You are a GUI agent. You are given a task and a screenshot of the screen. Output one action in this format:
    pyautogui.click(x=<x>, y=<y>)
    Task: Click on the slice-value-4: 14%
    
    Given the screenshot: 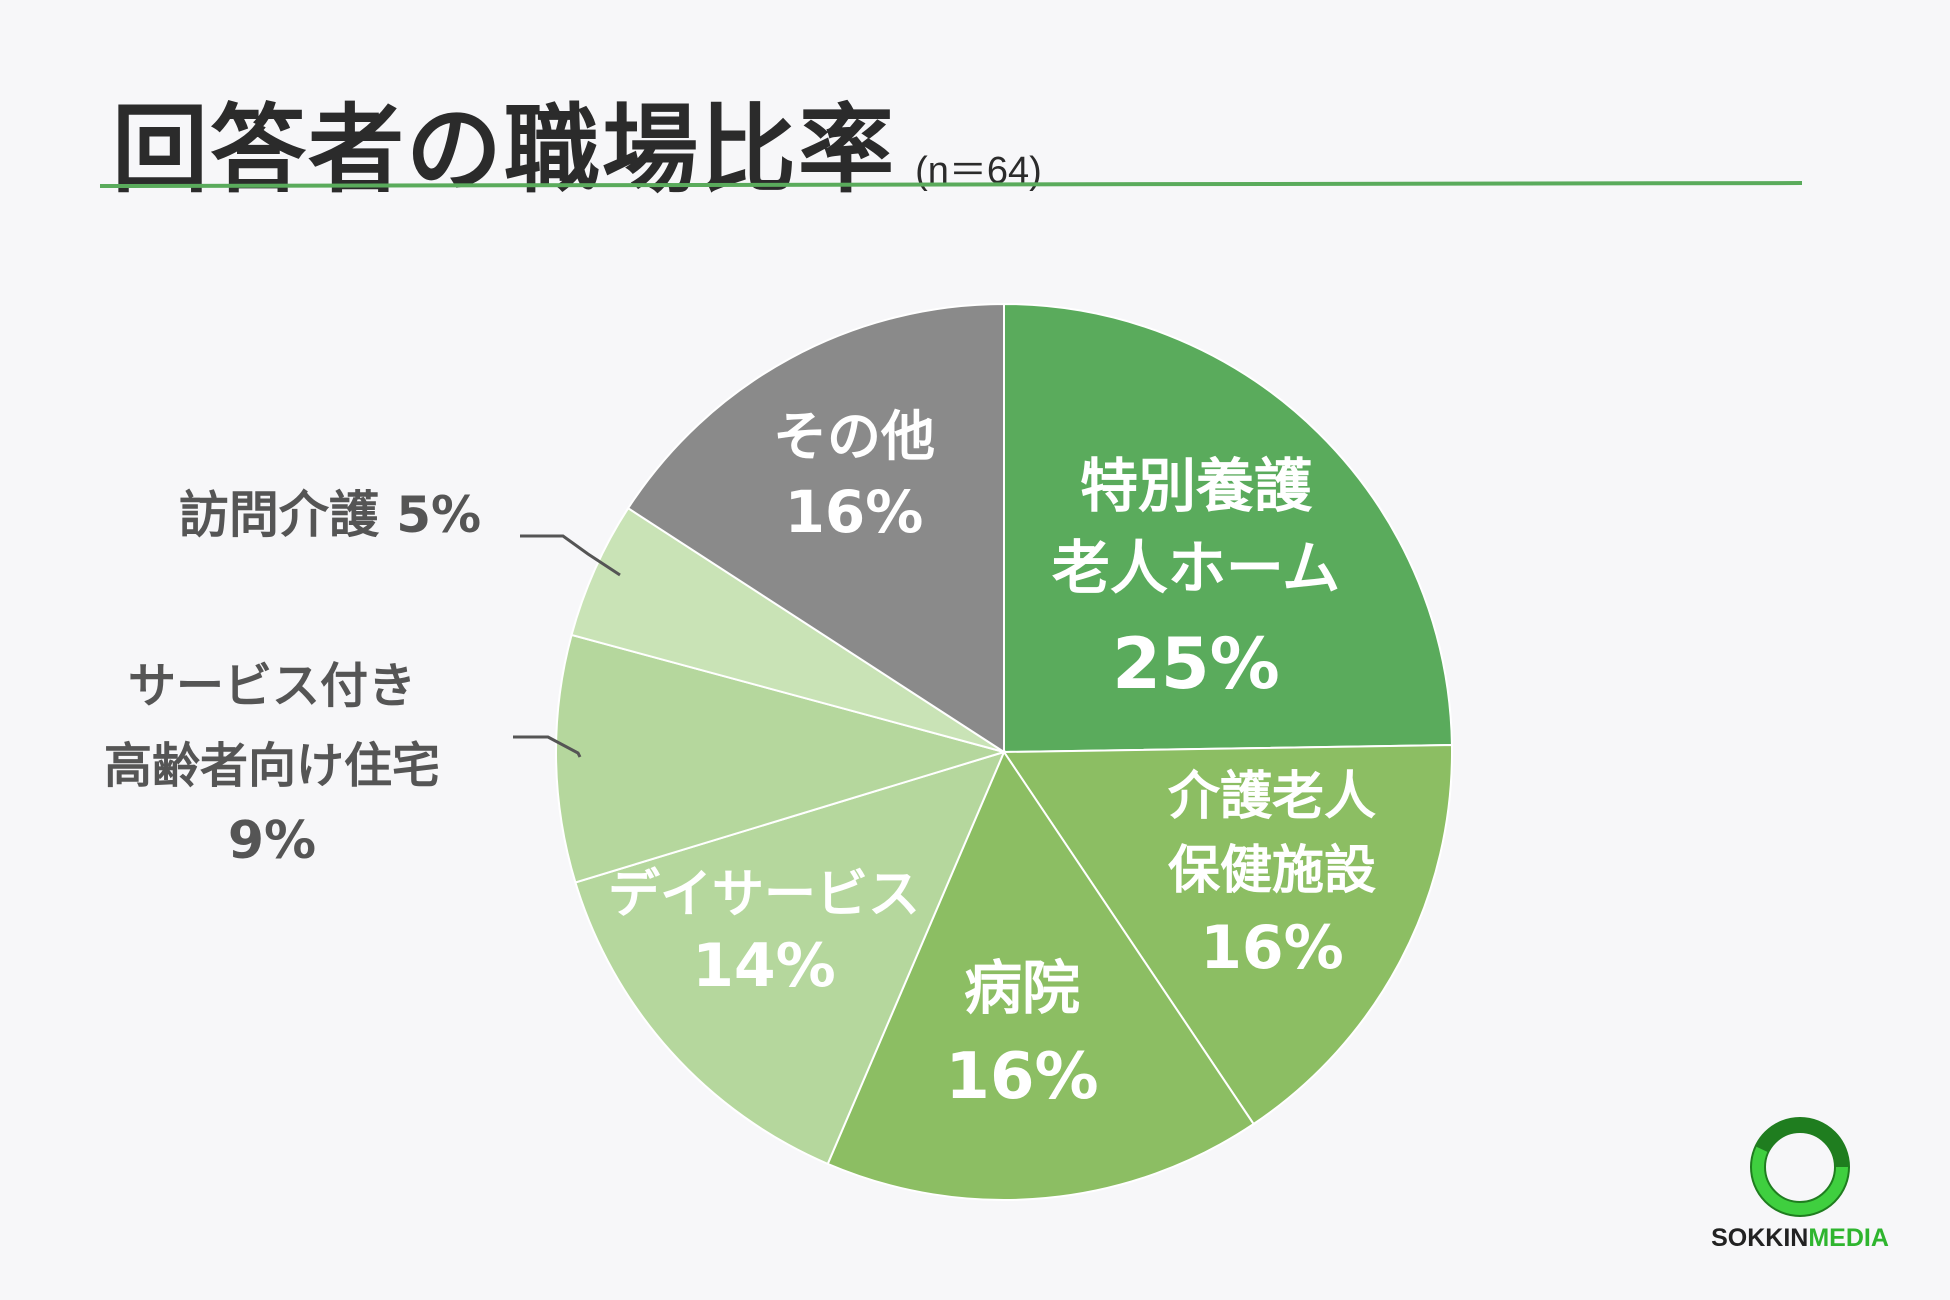 What is the action you would take?
    pyautogui.click(x=764, y=966)
    